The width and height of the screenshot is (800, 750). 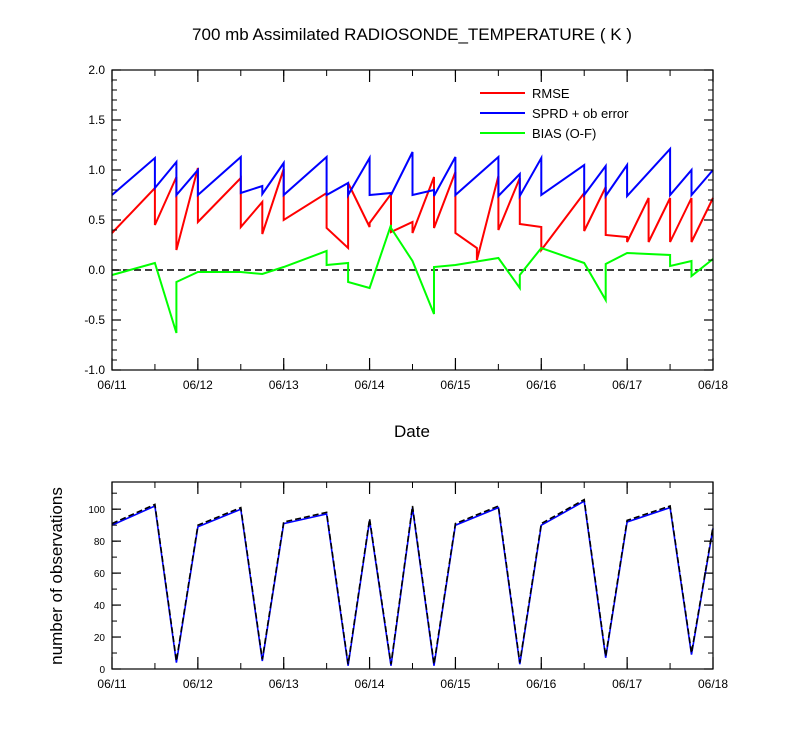 What do you see at coordinates (412, 214) in the screenshot?
I see `series-line-rmse` at bounding box center [412, 214].